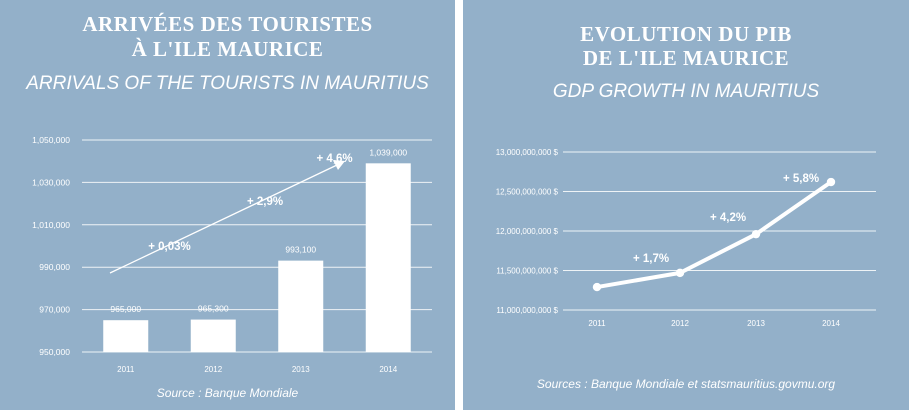 The image size is (909, 410). I want to click on chart-title-line-1: ARRIVÉES DES TOURISTES, so click(227, 24).